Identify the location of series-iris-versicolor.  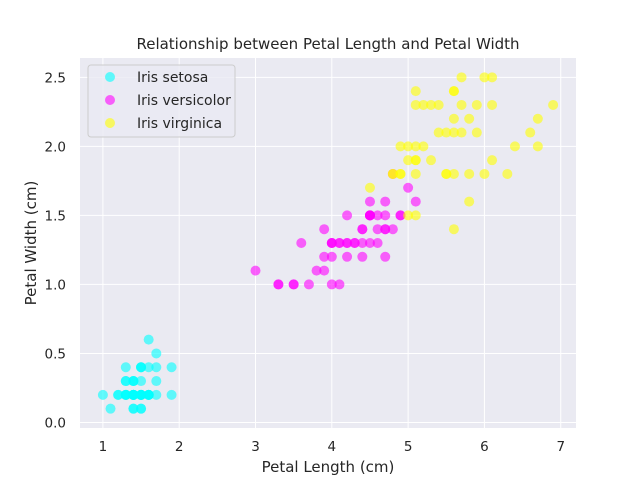
(335, 229).